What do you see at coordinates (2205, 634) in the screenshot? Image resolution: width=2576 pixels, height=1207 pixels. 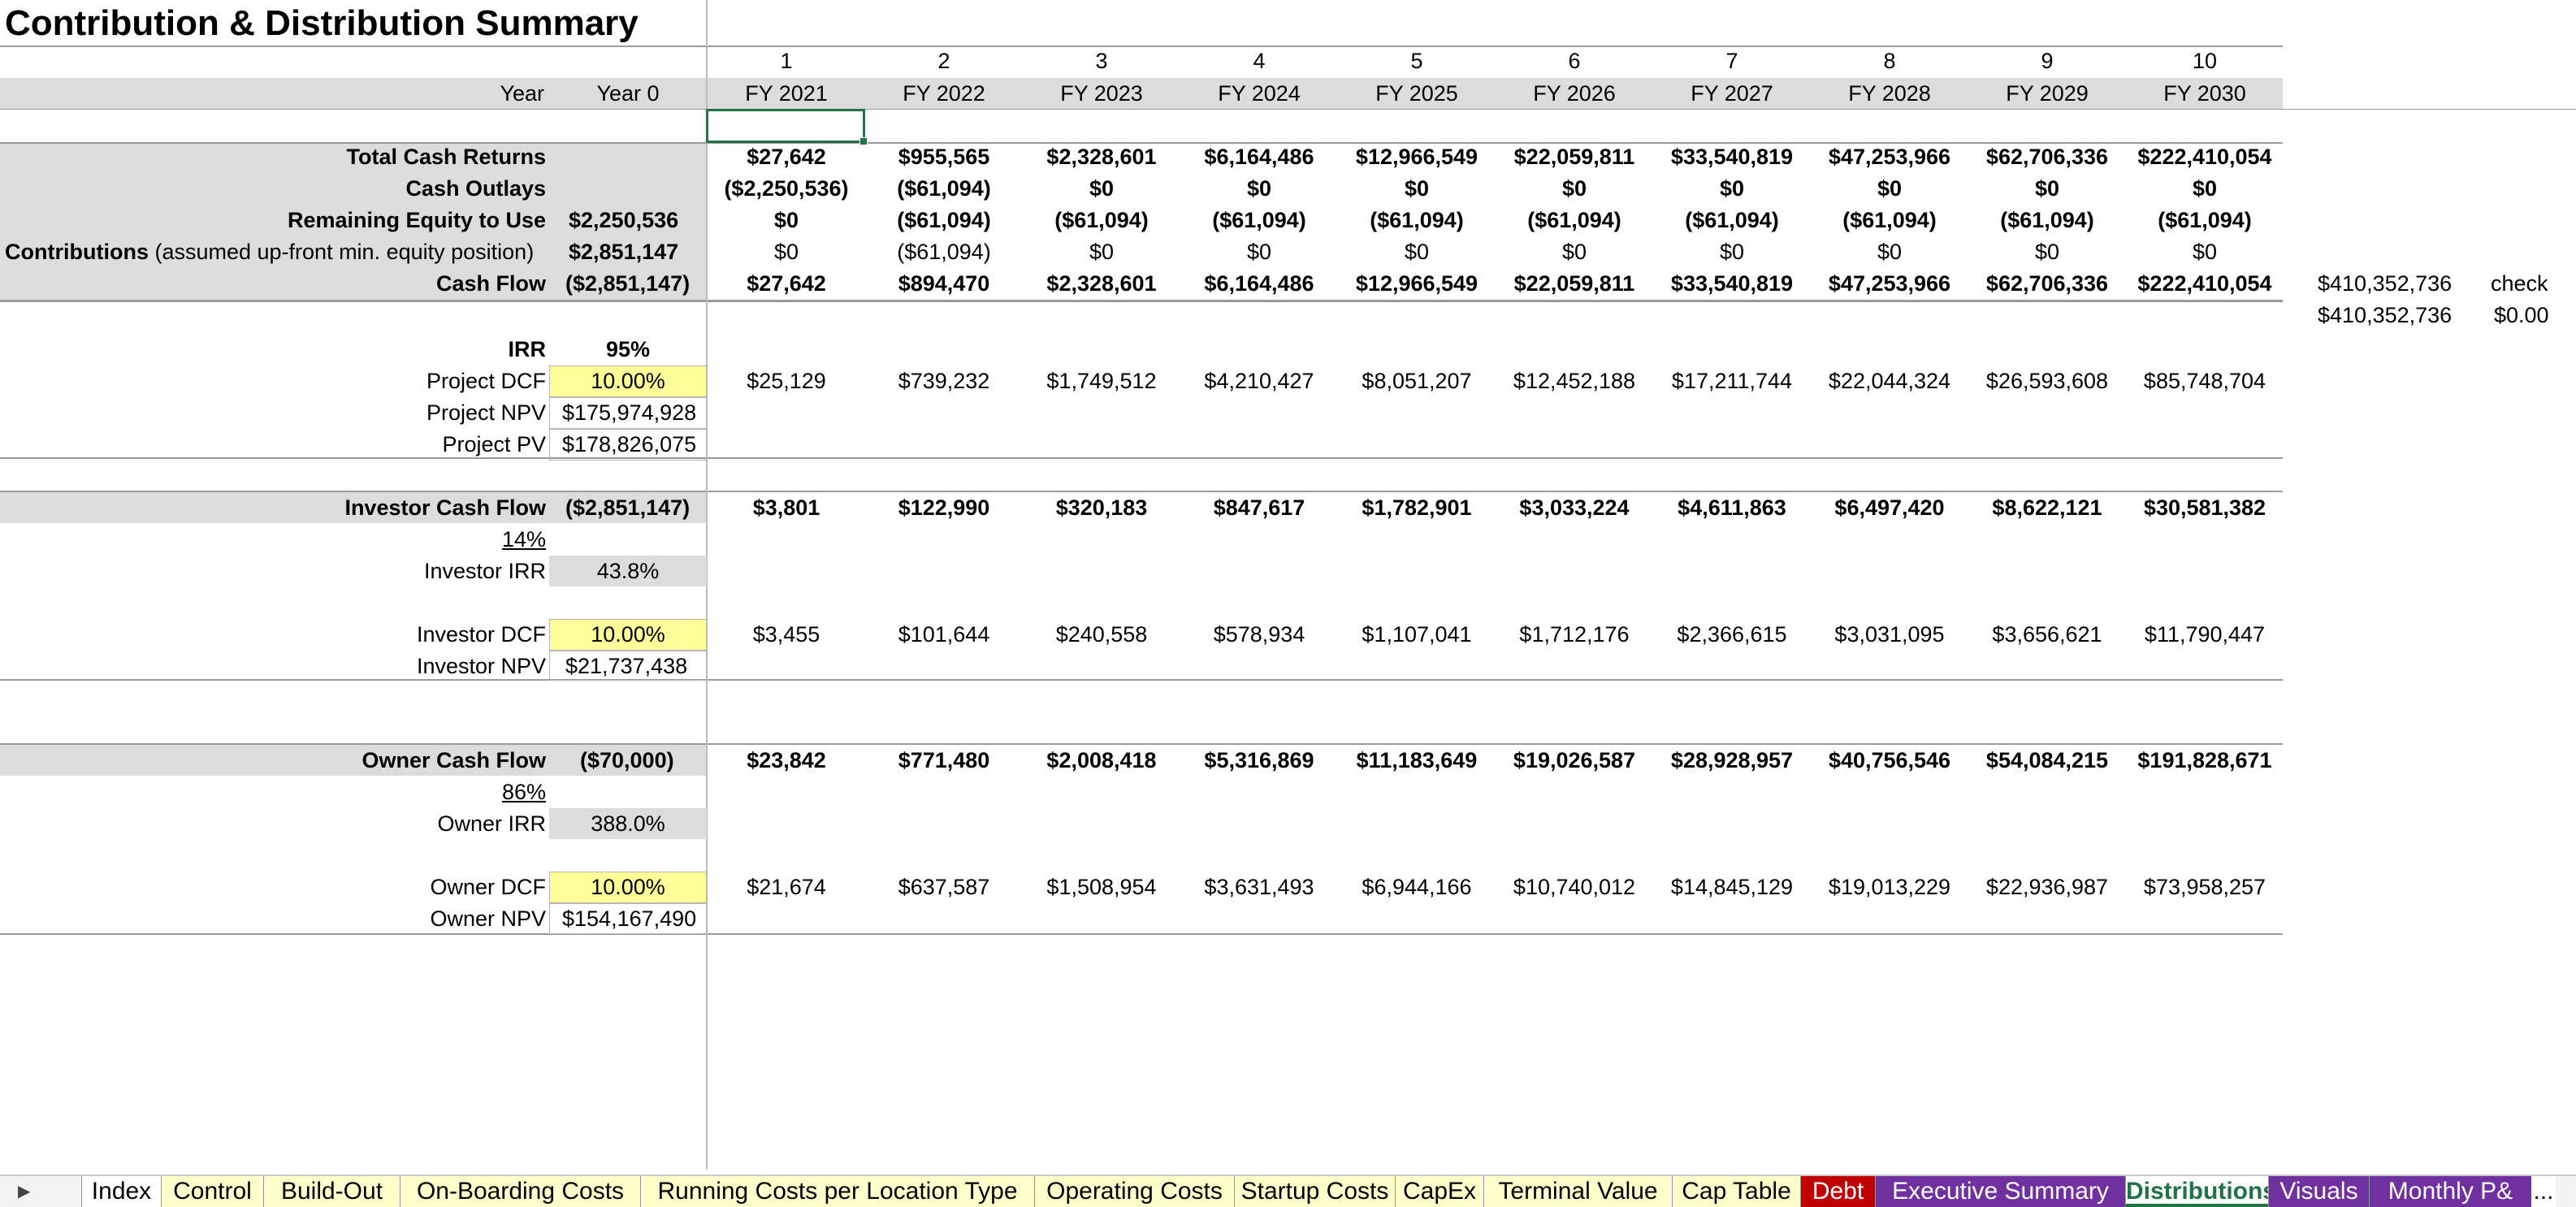 I see `investor-dcf-cell: $11,790,447` at bounding box center [2205, 634].